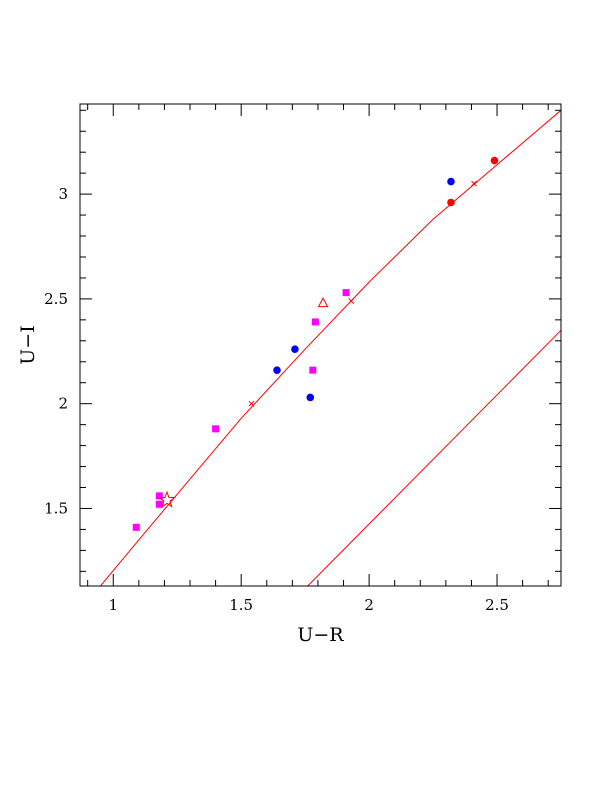 Image resolution: width=612 pixels, height=792 pixels. Describe the element at coordinates (56, 508) in the screenshot. I see `y-tick-label: 1.5` at that location.